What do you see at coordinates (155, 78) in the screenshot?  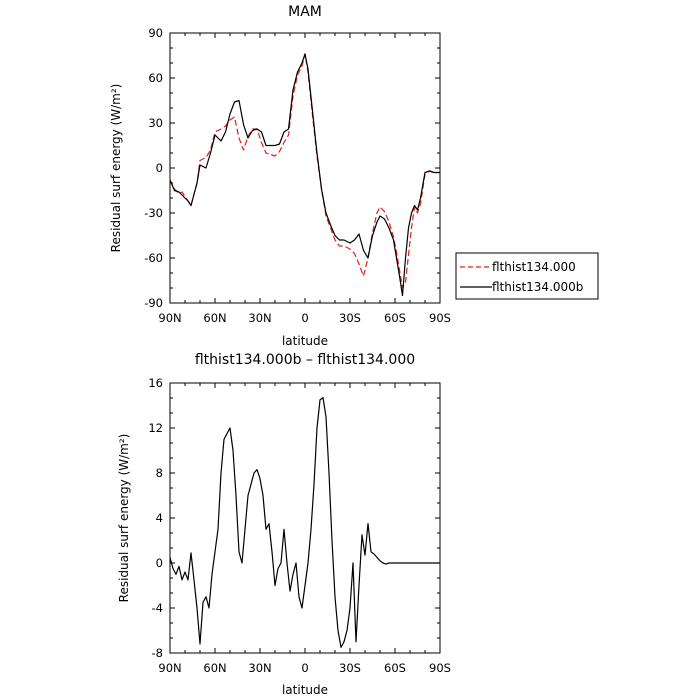 I see `y-tick-label: 60` at bounding box center [155, 78].